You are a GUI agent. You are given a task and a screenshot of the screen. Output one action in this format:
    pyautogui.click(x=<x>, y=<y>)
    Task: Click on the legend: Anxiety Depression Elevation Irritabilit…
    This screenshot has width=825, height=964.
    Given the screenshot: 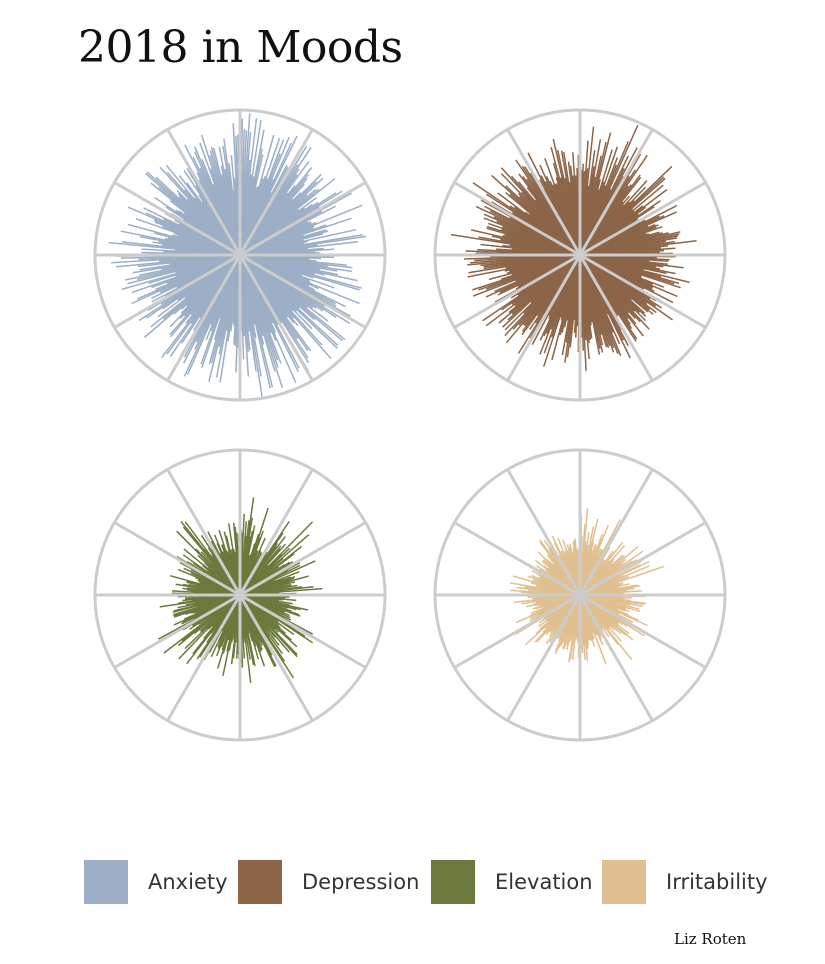 What is the action you would take?
    pyautogui.click(x=434, y=882)
    